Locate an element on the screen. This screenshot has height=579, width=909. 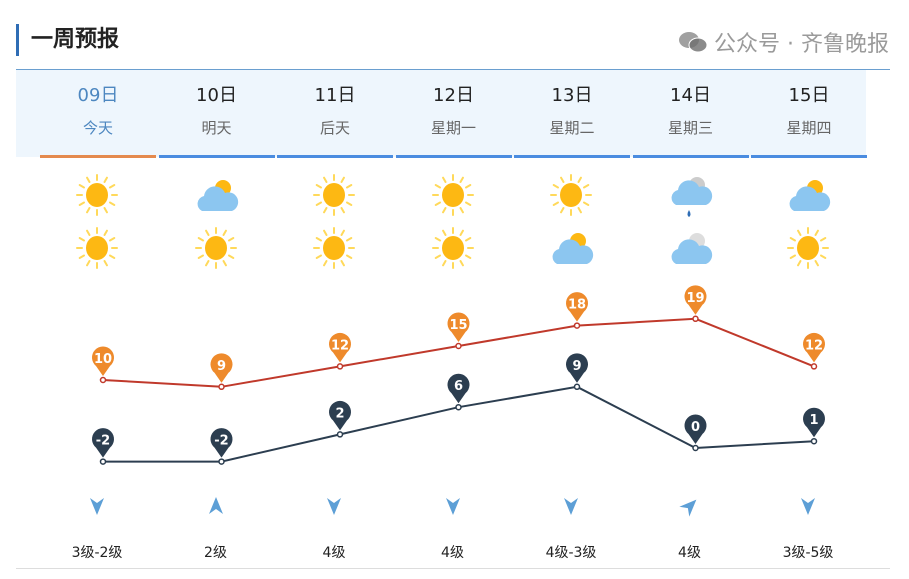
day-tab-3: 12日 星期一 is located at coordinates (453, 114).